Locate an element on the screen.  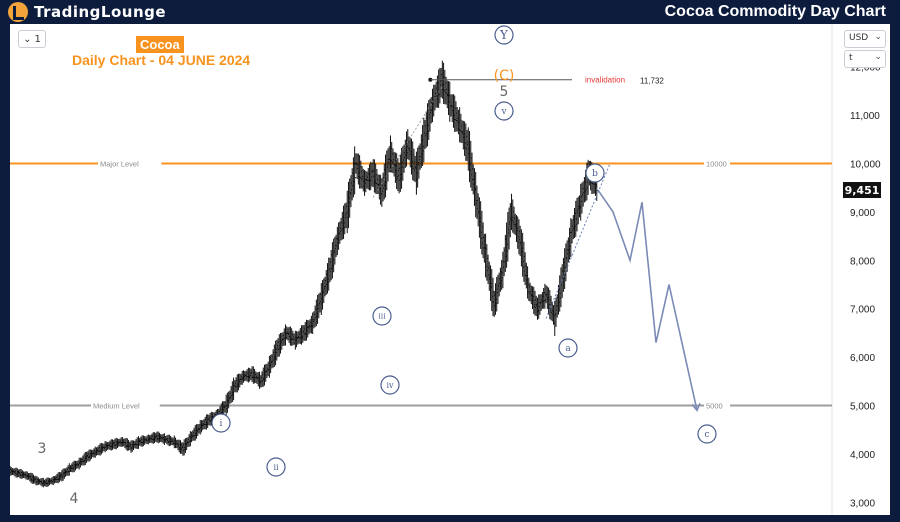
interval-button: ⌄ 1 is located at coordinates (32, 39).